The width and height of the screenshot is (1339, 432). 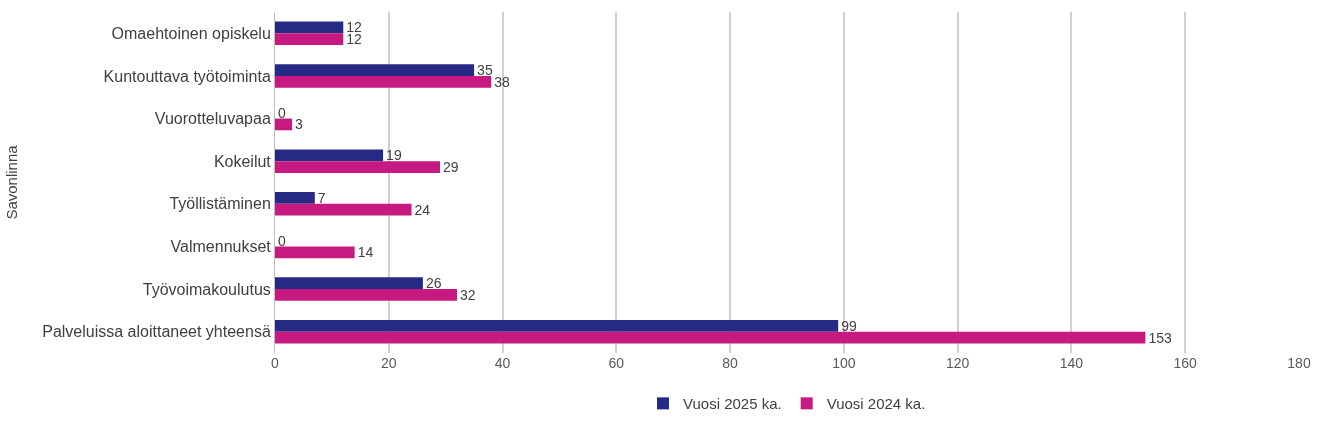 I want to click on legend-label: Vuosi 2025 ka., so click(x=732, y=404).